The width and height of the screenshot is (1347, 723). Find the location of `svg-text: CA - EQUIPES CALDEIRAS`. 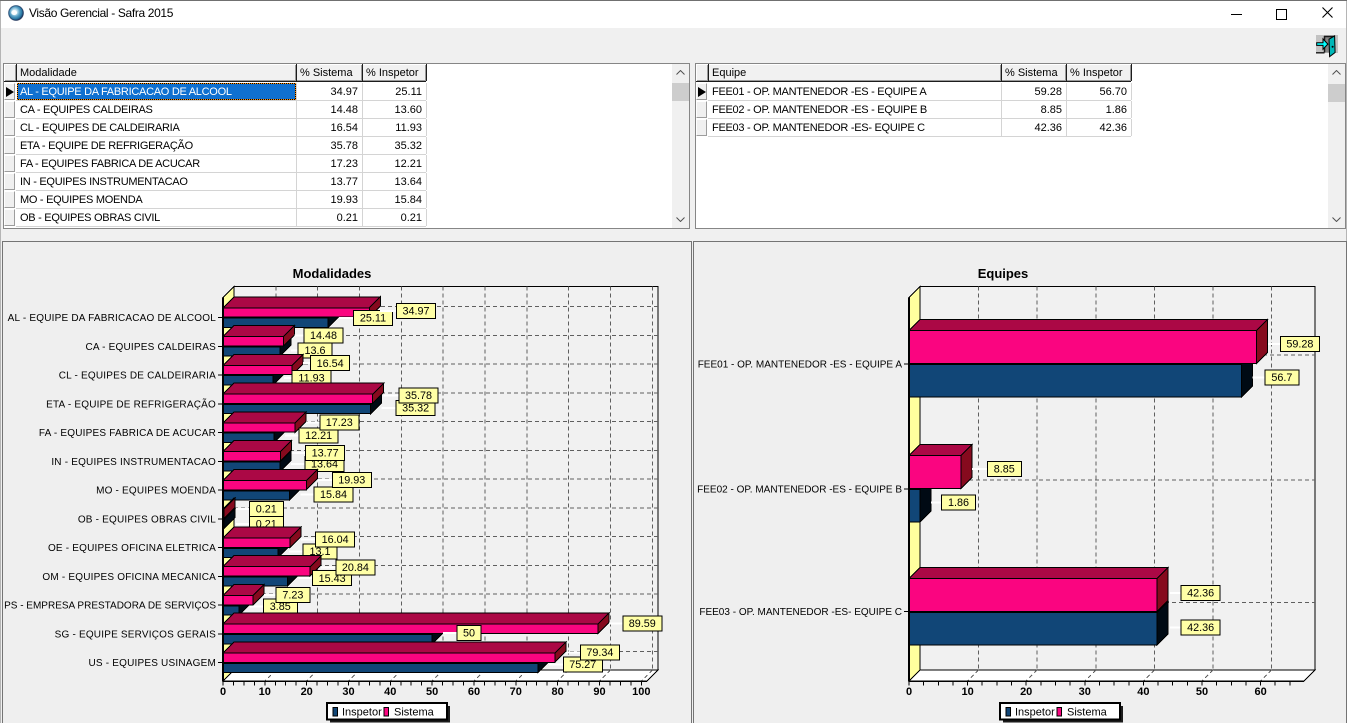

svg-text: CA - EQUIPES CALDEIRAS is located at coordinates (150, 347).